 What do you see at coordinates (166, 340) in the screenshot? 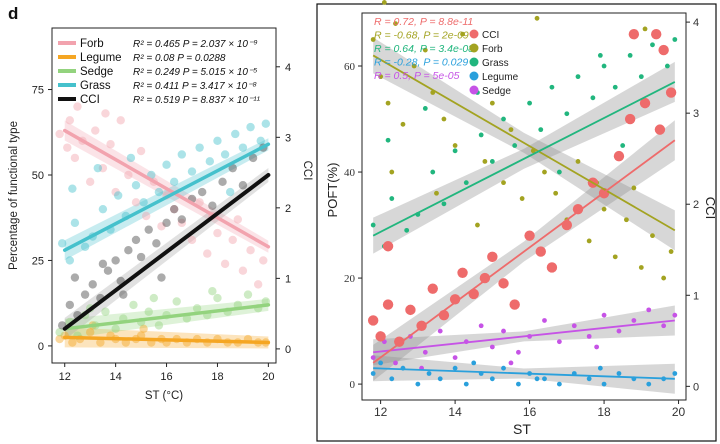
I see `fit-line-legume` at bounding box center [166, 340].